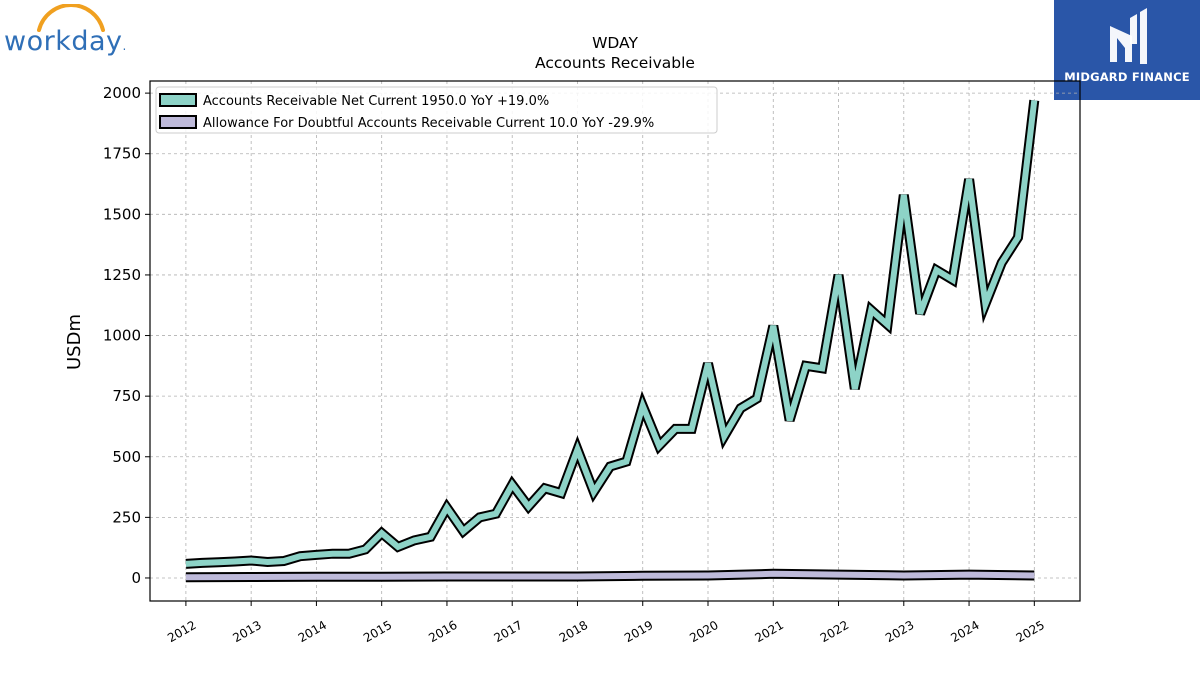 This screenshot has width=1200, height=675. I want to click on y-tick-label: 0, so click(136, 578).